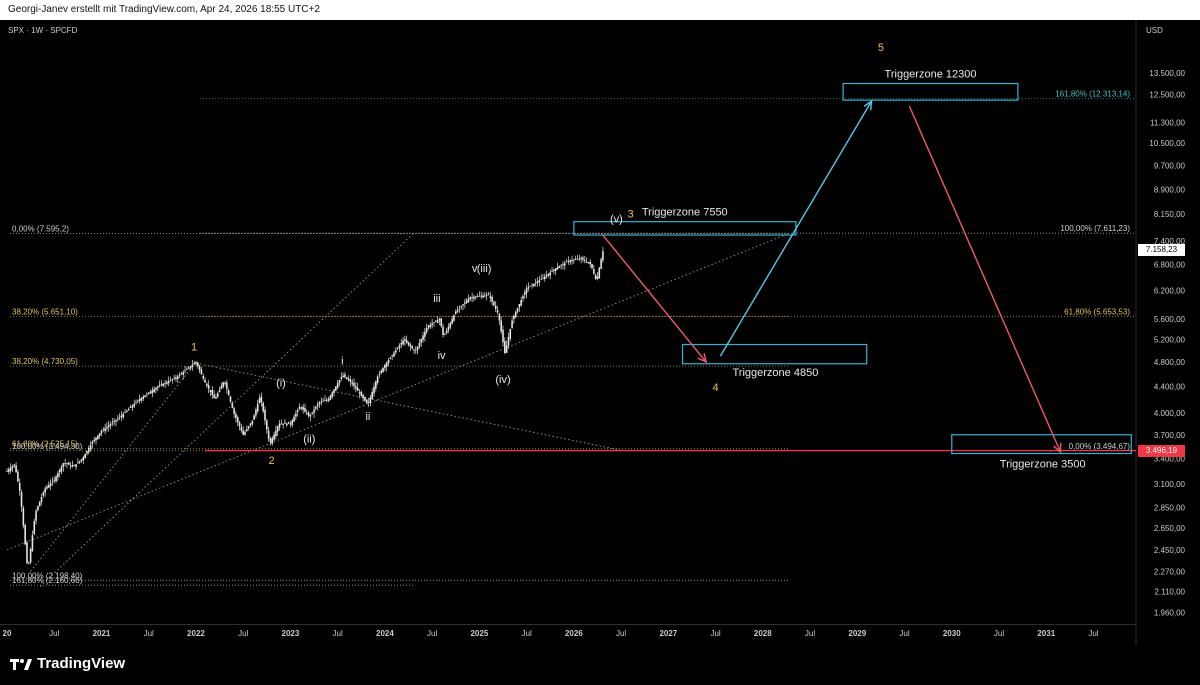  I want to click on footer, so click(600, 665).